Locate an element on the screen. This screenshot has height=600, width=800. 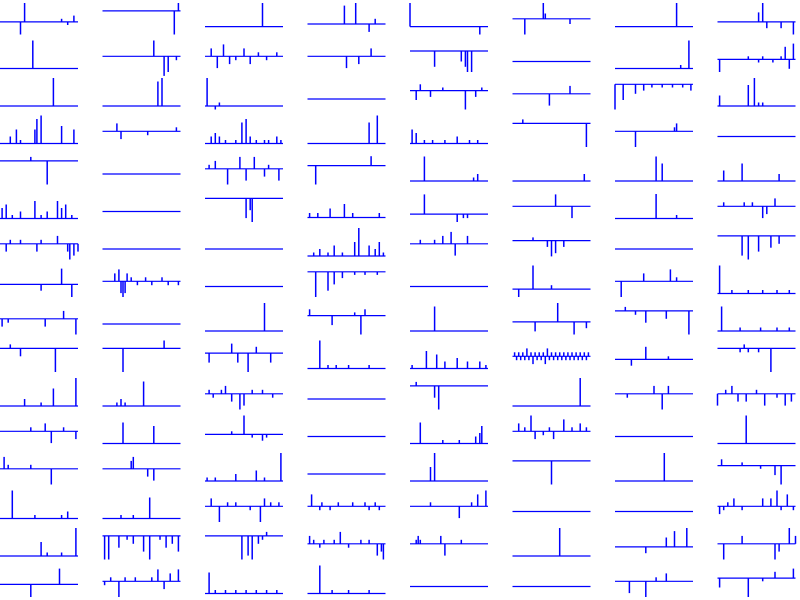
panel-r8-c2 is located at coordinates (244, 317).